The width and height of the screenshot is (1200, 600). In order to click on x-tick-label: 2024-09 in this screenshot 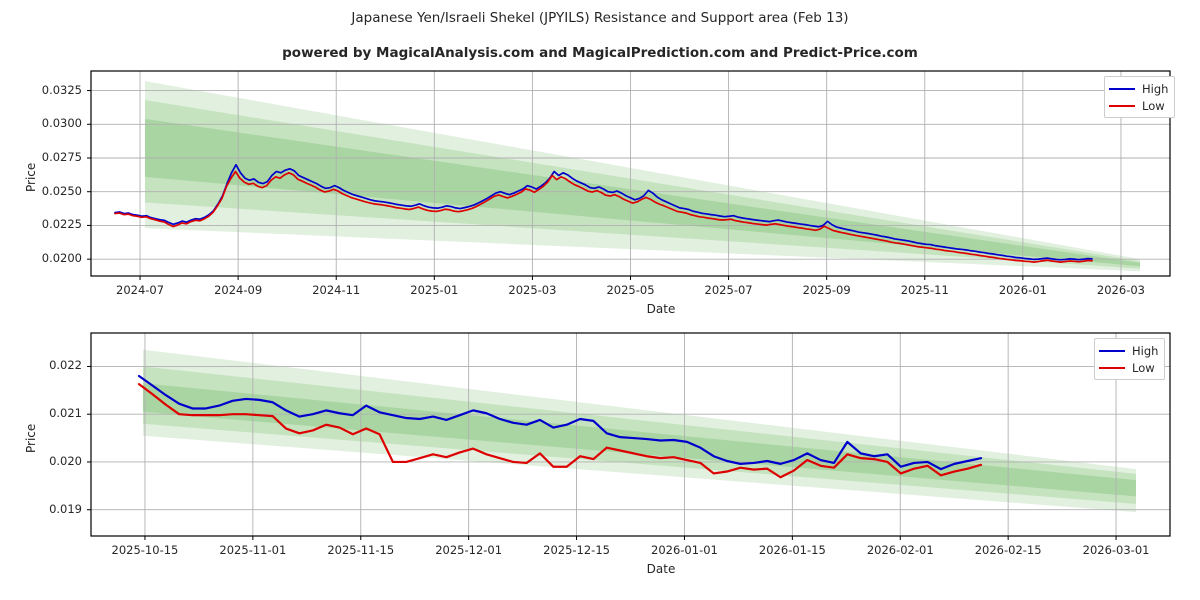, I will do `click(238, 290)`.